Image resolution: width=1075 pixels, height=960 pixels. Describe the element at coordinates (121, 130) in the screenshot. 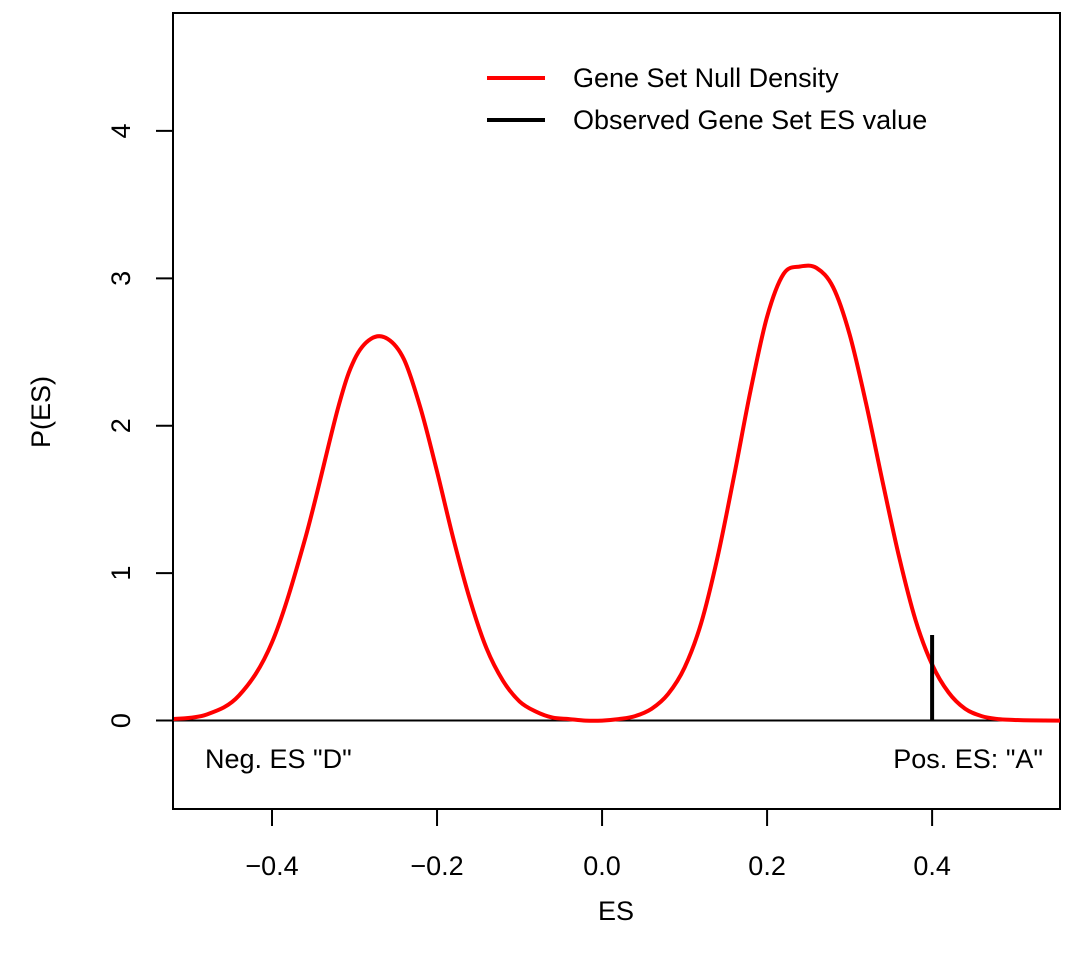

I see `y-tick-label: 4` at that location.